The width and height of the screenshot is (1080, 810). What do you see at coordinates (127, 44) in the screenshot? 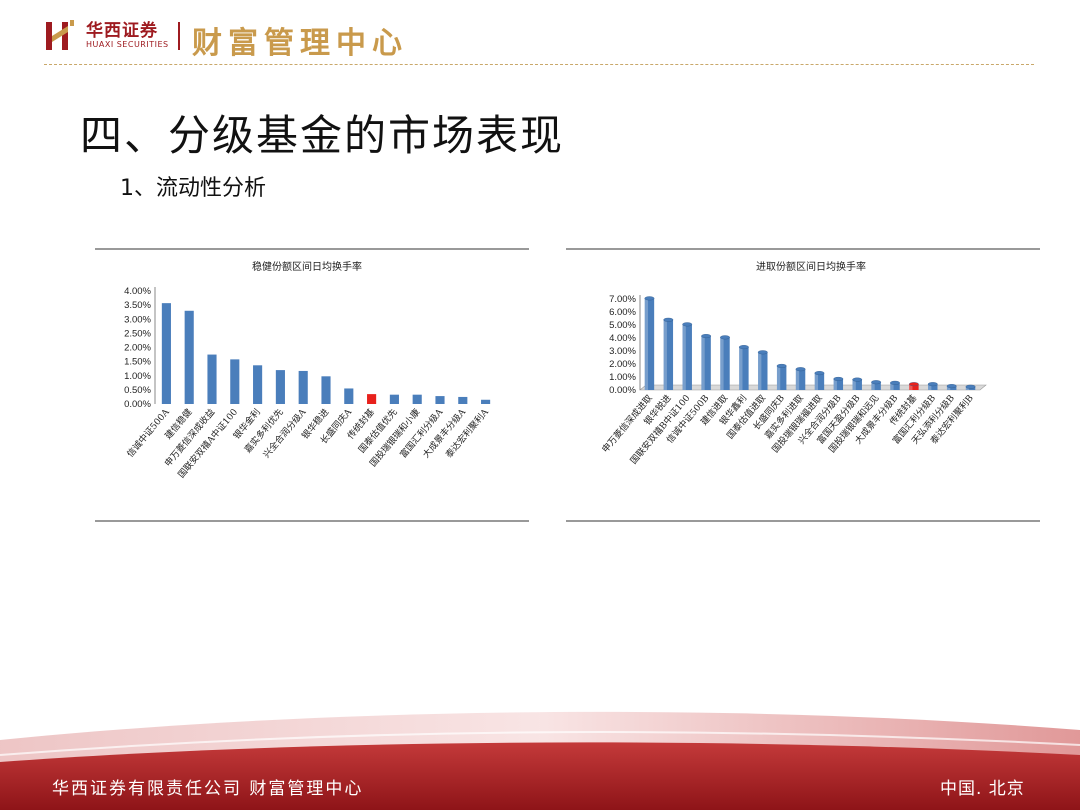
I see `brand-english-name: HUAXI SECURITIES` at bounding box center [127, 44].